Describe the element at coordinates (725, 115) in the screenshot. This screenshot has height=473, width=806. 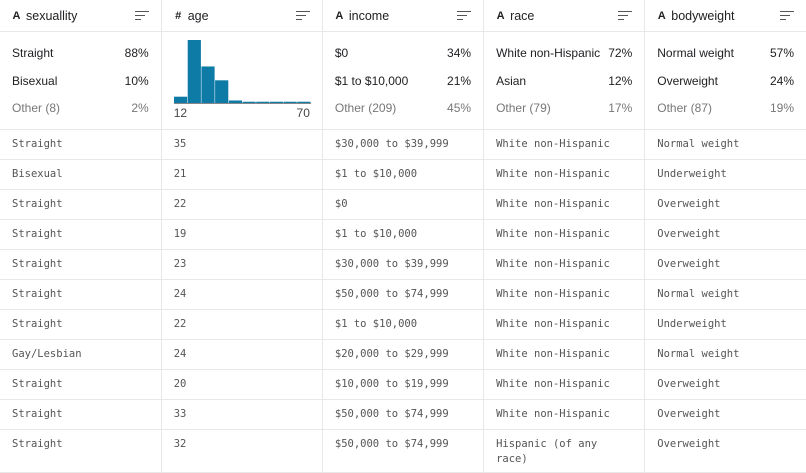
I see `summary-value: Other (87) 19%` at that location.